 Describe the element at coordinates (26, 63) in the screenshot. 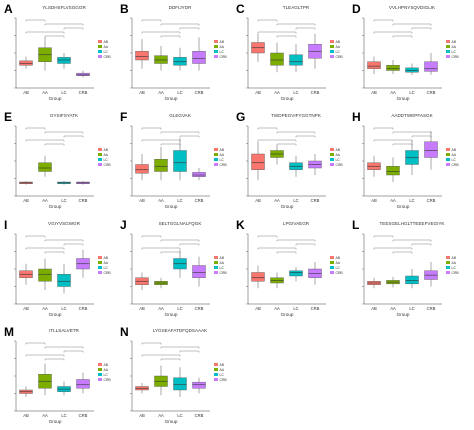

I see `box-AB` at that location.